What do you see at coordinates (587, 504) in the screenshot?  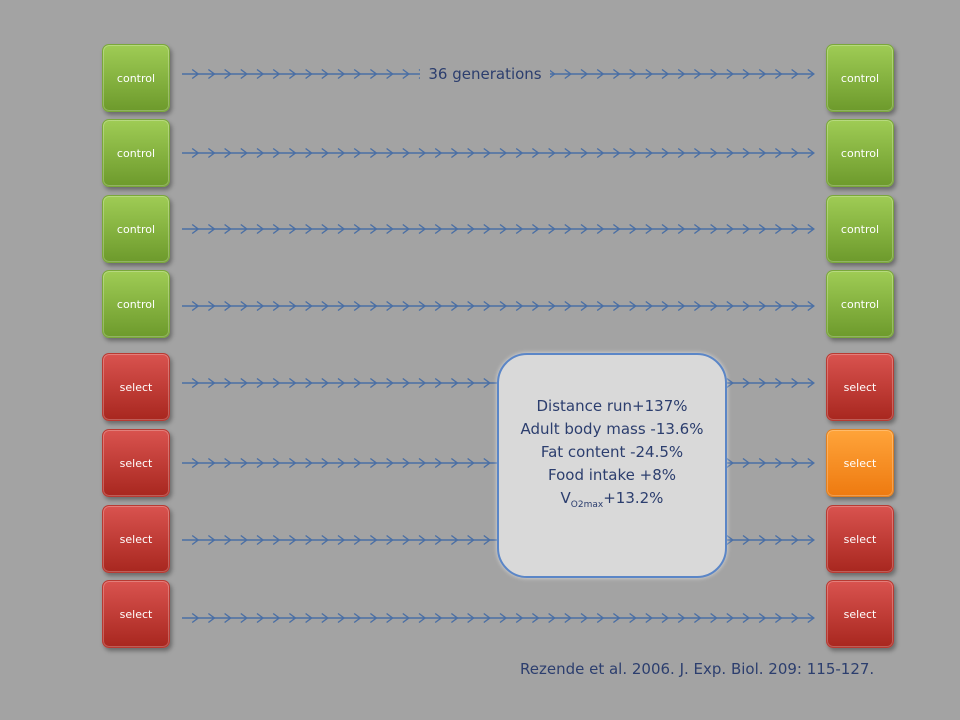 I see `summary-vo2max-subscript: O2max` at bounding box center [587, 504].